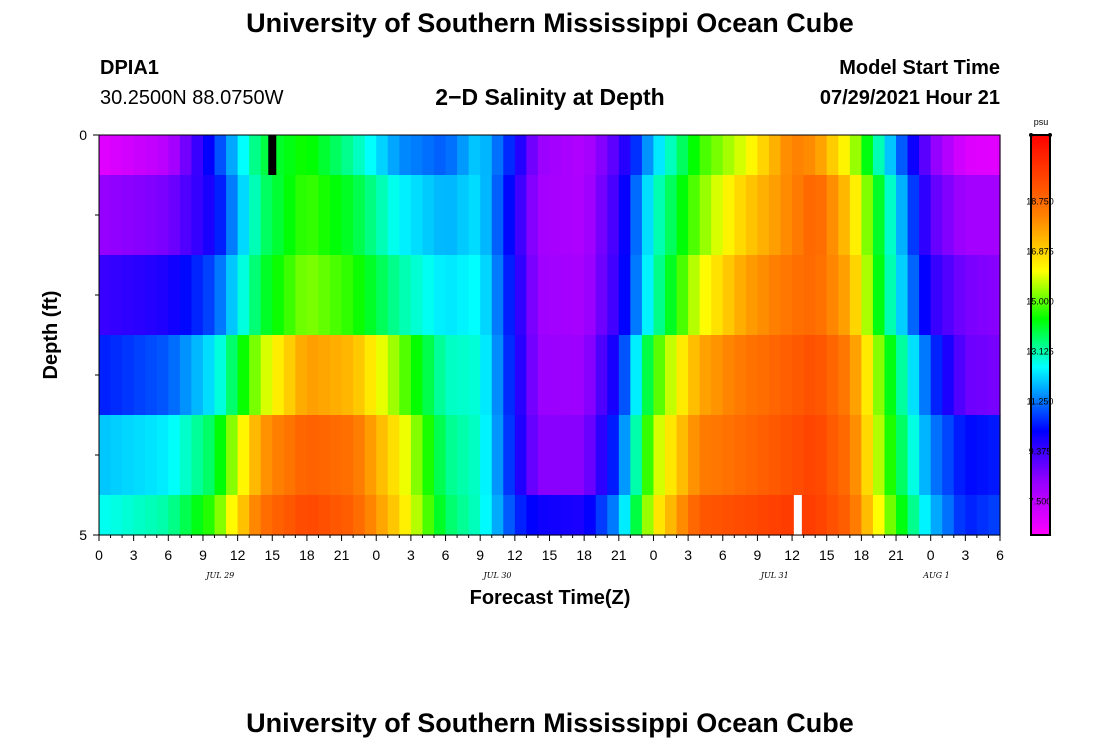  I want to click on x-tick-label: 18, so click(584, 555).